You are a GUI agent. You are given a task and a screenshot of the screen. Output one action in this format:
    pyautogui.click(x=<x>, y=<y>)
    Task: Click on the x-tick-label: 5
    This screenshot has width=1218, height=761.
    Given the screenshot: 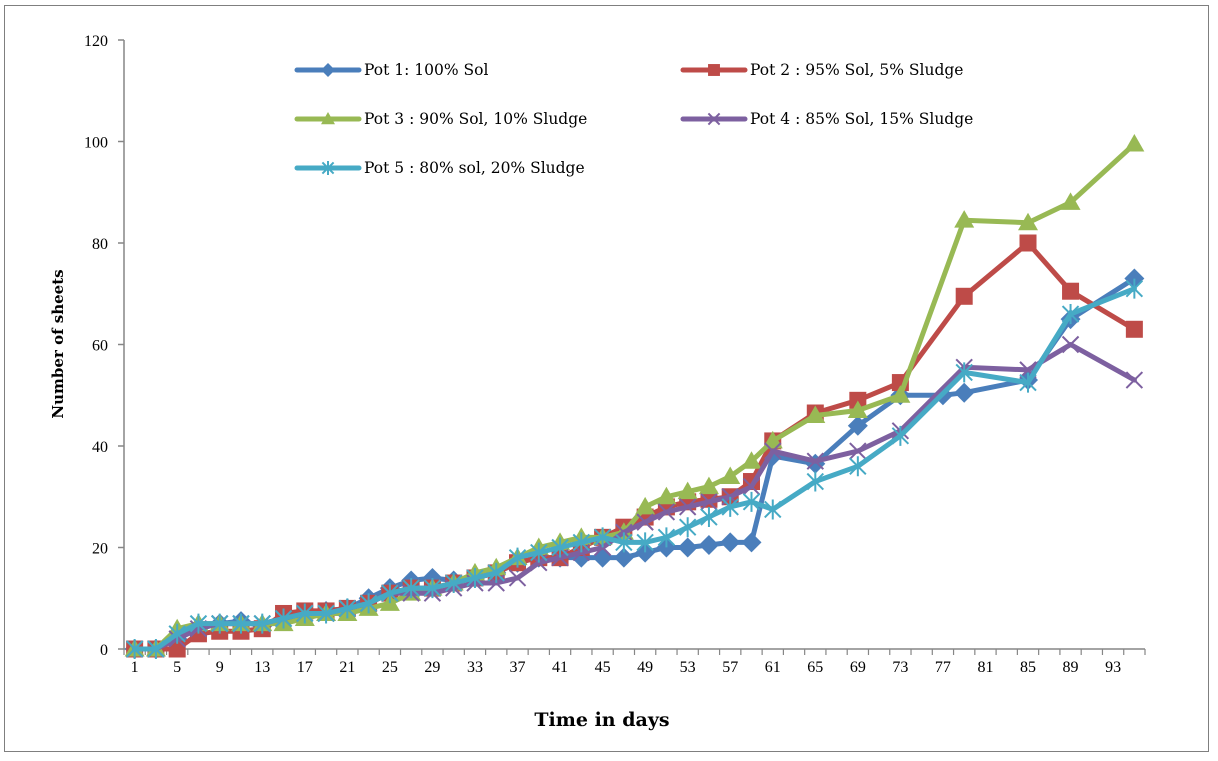 What is the action you would take?
    pyautogui.click(x=177, y=667)
    